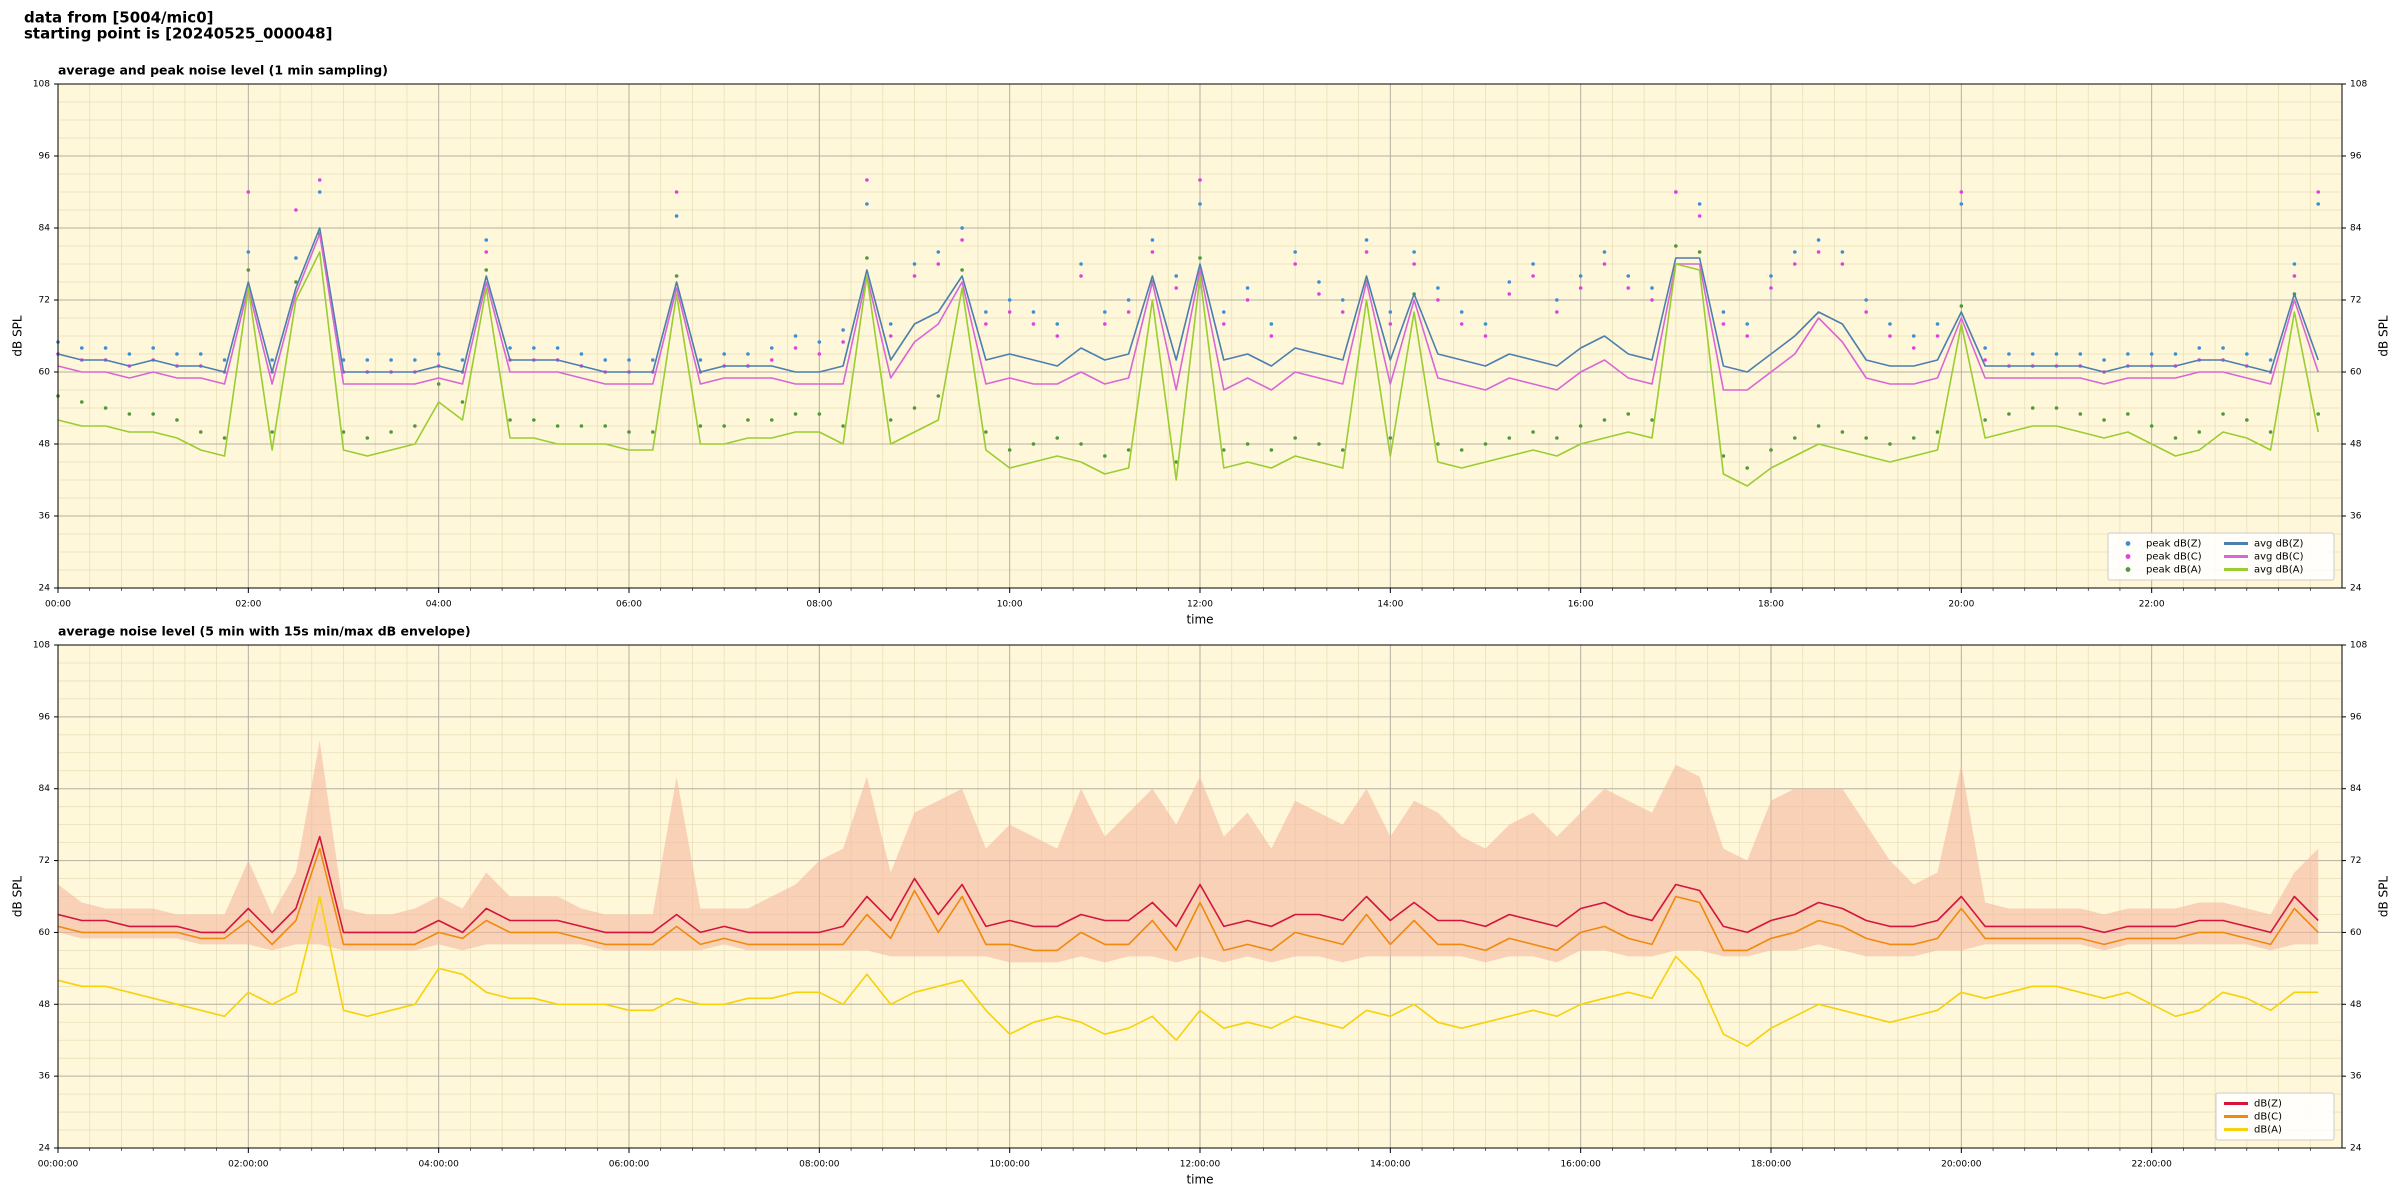  What do you see at coordinates (1199, 1180) in the screenshot?
I see `x-axis-label: time` at bounding box center [1199, 1180].